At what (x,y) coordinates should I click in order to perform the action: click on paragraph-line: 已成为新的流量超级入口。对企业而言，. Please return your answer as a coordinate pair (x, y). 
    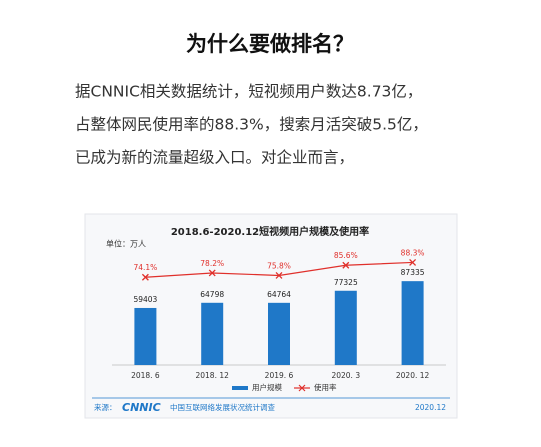
    Looking at the image, I should click on (214, 158).